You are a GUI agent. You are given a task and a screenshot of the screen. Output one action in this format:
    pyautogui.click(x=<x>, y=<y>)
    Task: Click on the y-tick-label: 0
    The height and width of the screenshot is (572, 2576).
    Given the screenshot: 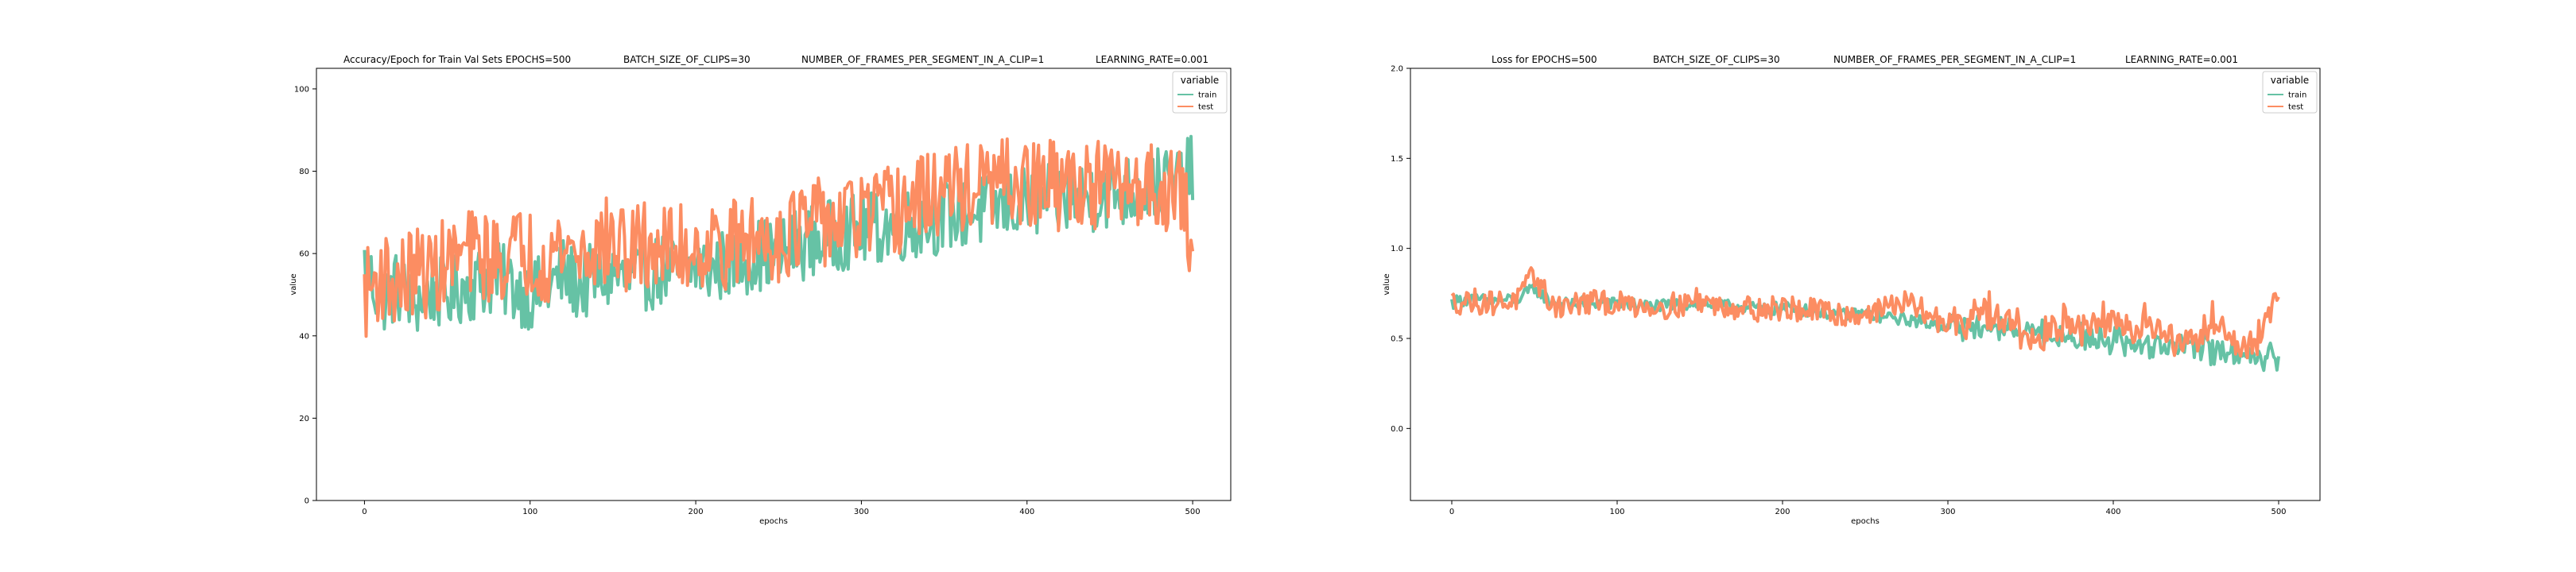 What is the action you would take?
    pyautogui.click(x=307, y=501)
    